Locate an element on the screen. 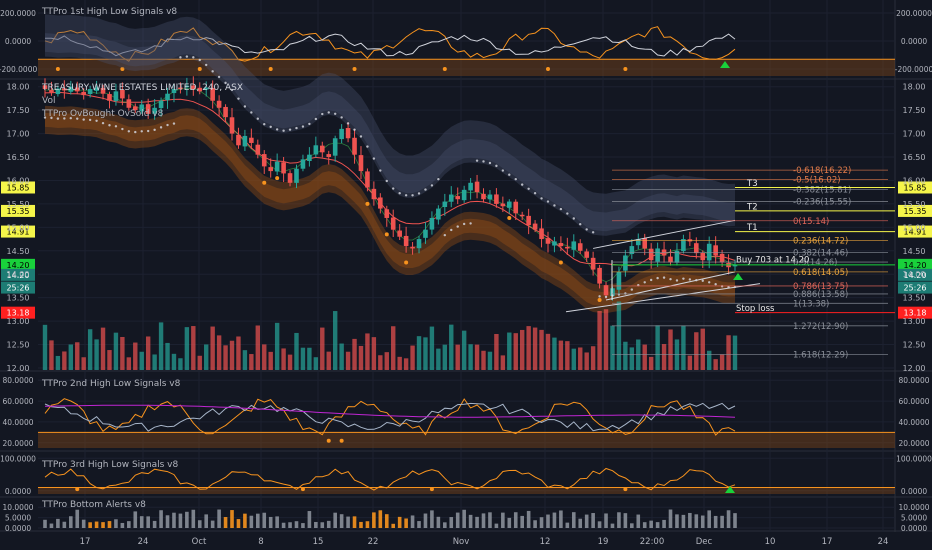 Image resolution: width=932 pixels, height=550 pixels. y-tick-label-left: 20.0000 is located at coordinates (17, 443).